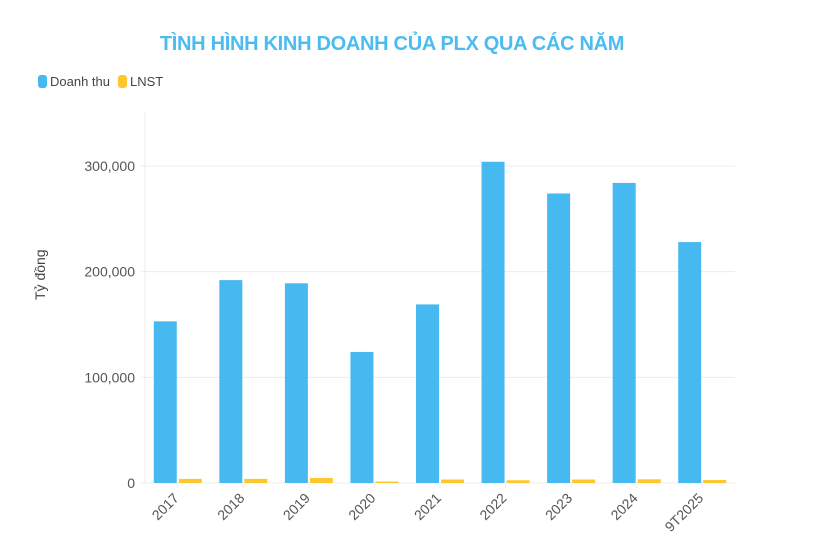 Image resolution: width=816 pixels, height=544 pixels. Describe the element at coordinates (230, 506) in the screenshot. I see `x-tick-label: 2018` at that location.